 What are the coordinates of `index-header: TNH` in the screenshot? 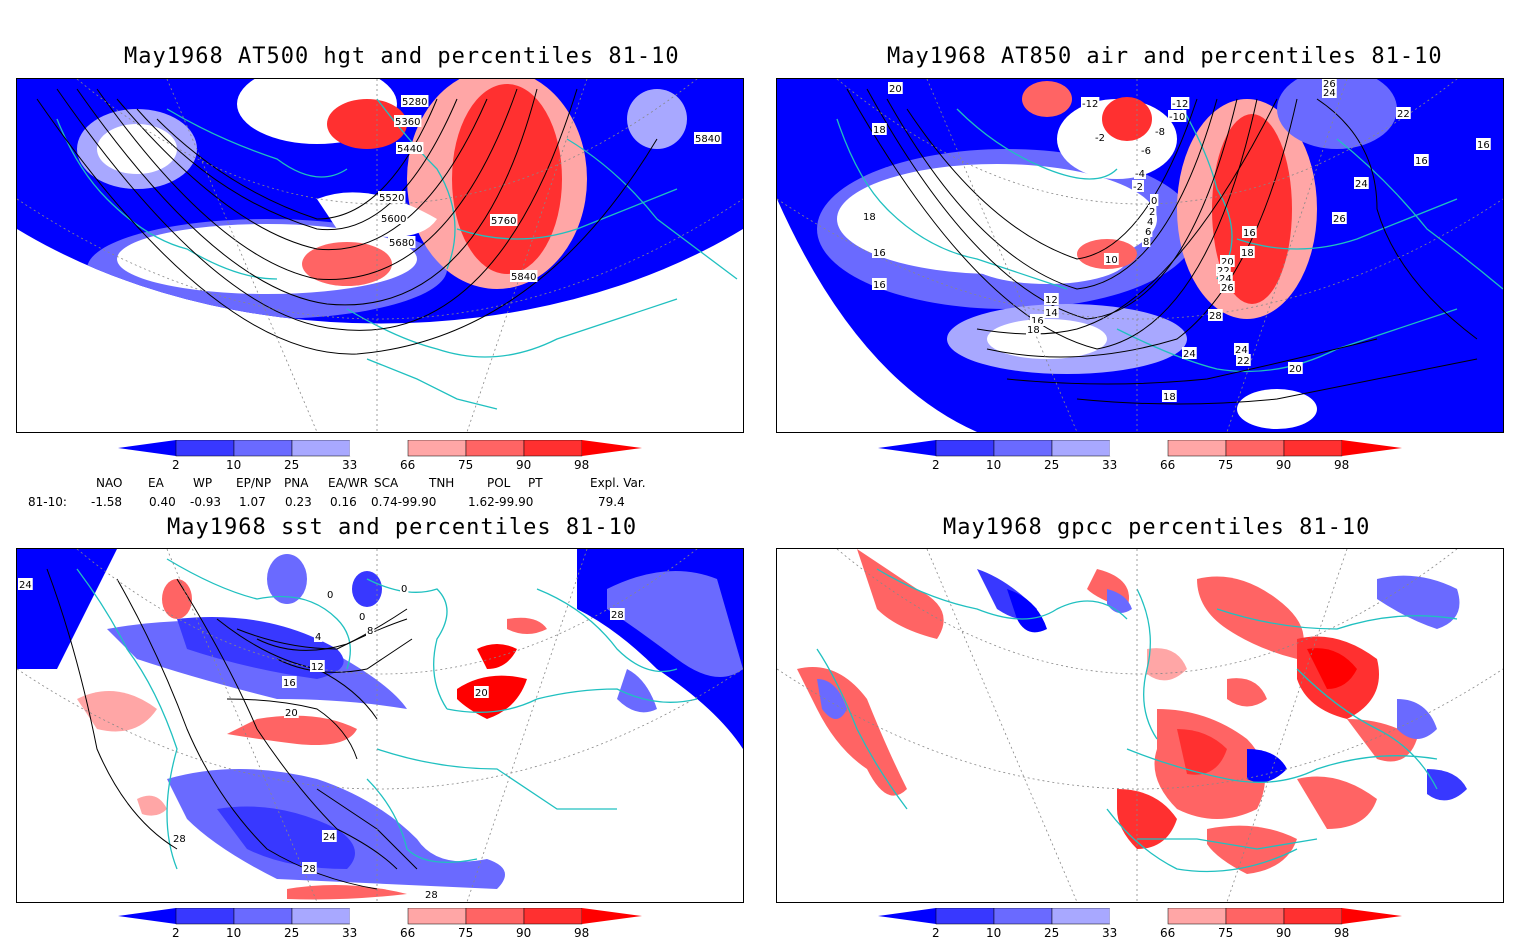 It's located at (442, 483).